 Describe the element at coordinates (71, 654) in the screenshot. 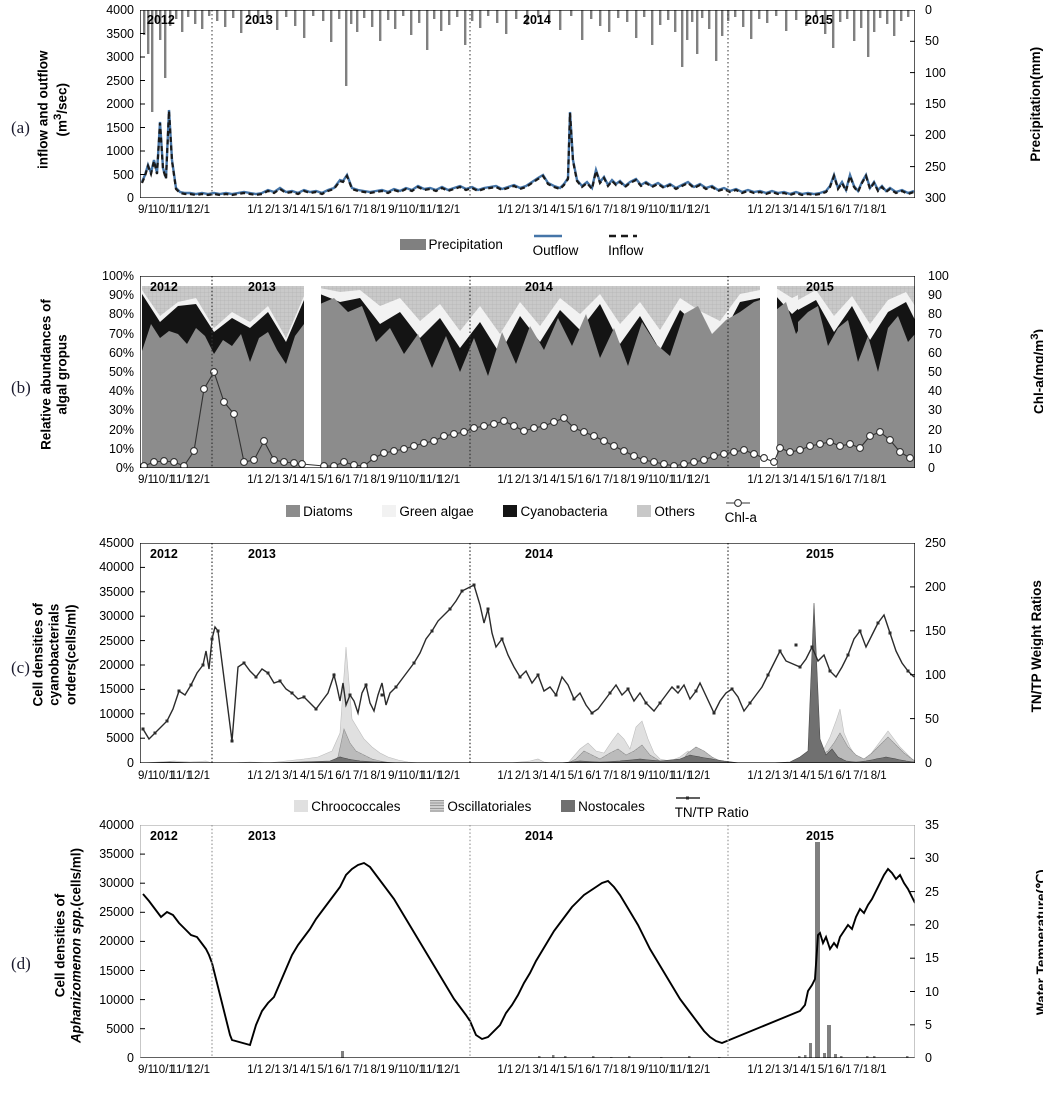

I see `panel-c-ylabel-left-l2: orders(cells/ml)` at that location.